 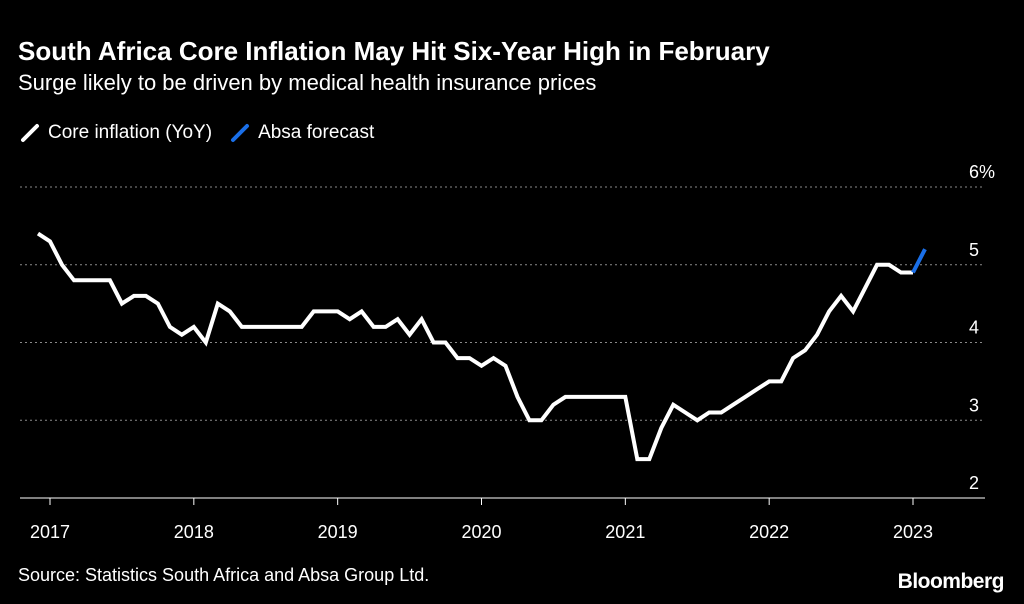 What do you see at coordinates (919, 261) in the screenshot?
I see `series-line-absa-forecast` at bounding box center [919, 261].